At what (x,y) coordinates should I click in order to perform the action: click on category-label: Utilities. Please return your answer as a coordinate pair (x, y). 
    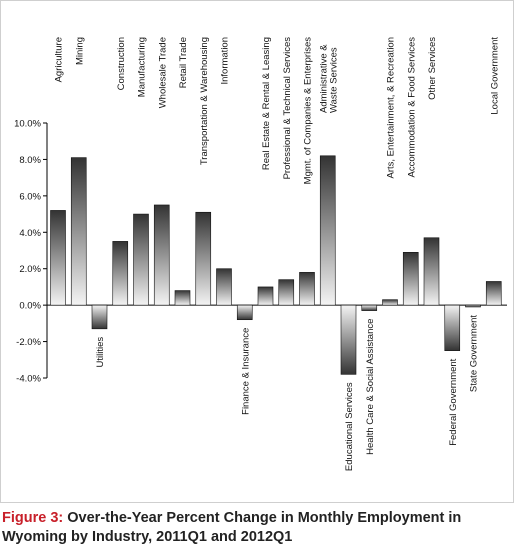
    Looking at the image, I should click on (100, 352).